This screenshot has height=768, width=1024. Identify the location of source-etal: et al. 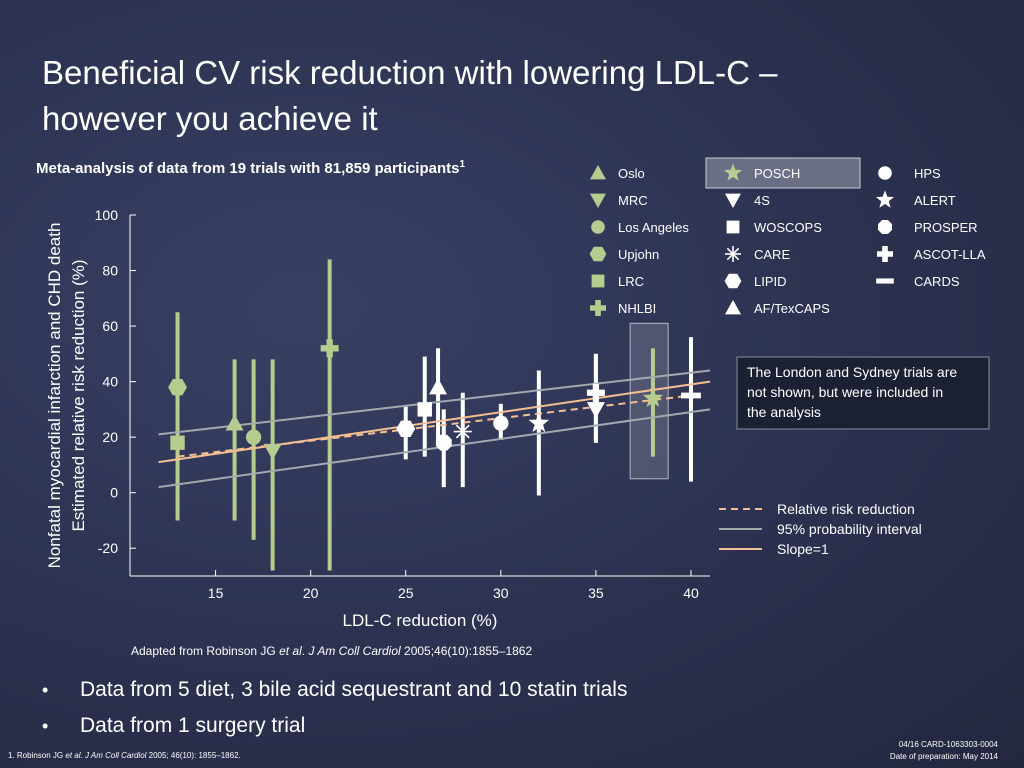
(290, 651).